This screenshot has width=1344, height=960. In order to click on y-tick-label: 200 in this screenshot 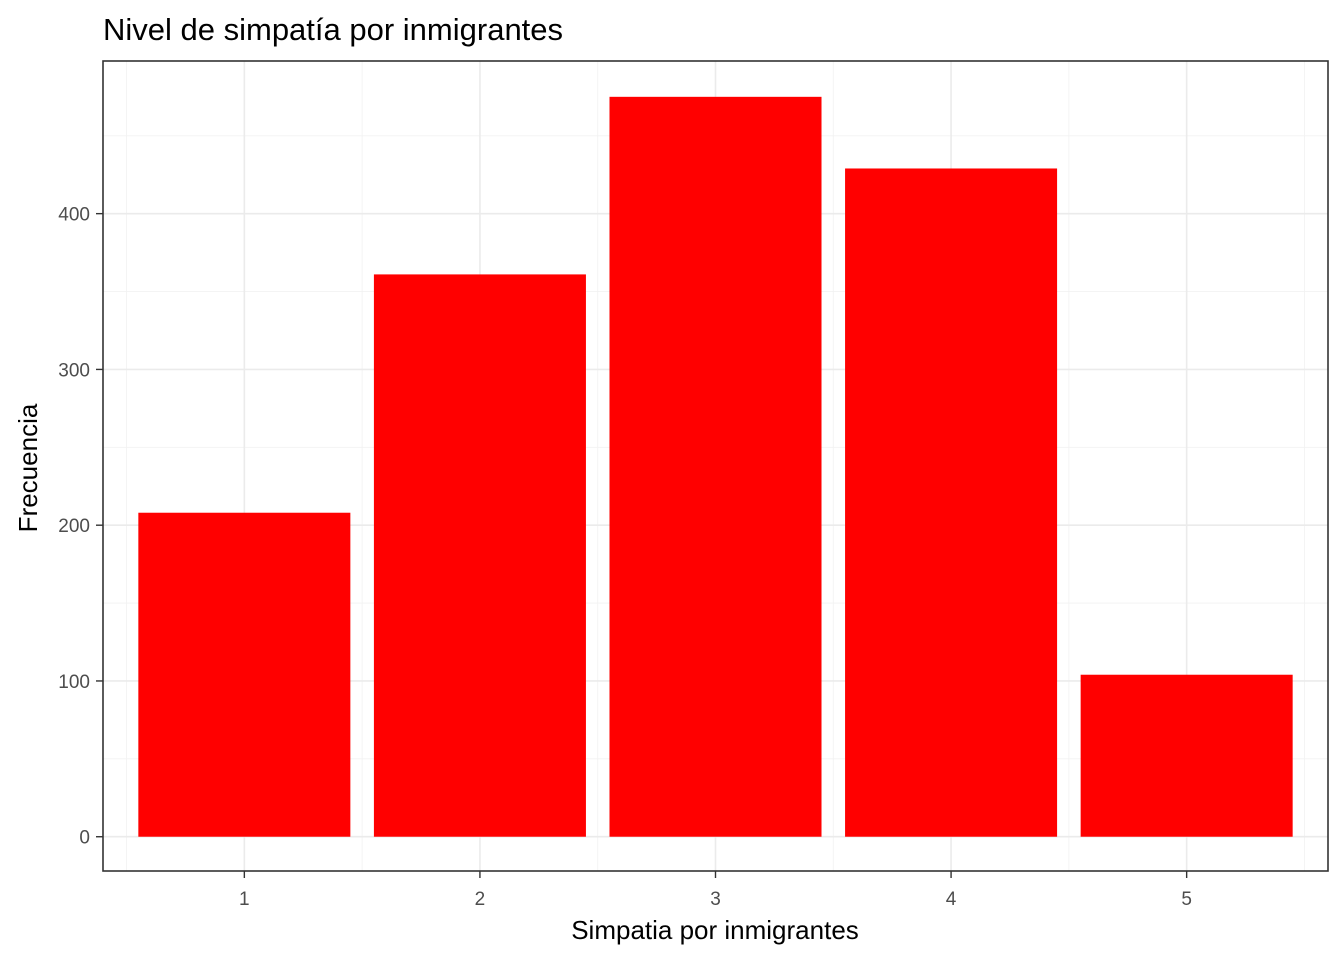, I will do `click(74, 526)`.